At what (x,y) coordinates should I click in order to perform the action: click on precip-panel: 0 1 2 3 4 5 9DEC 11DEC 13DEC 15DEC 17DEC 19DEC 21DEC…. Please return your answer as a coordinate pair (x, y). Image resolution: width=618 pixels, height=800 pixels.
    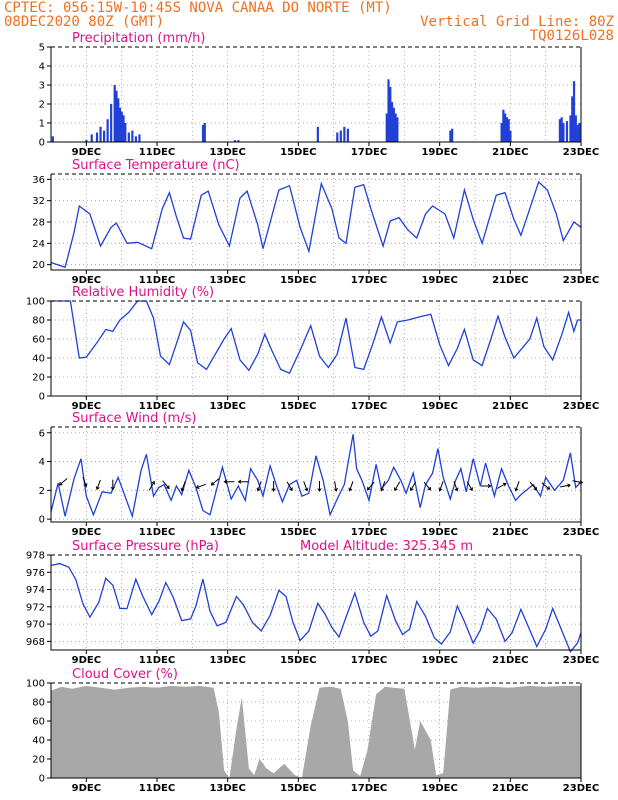
    Looking at the image, I should click on (319, 94).